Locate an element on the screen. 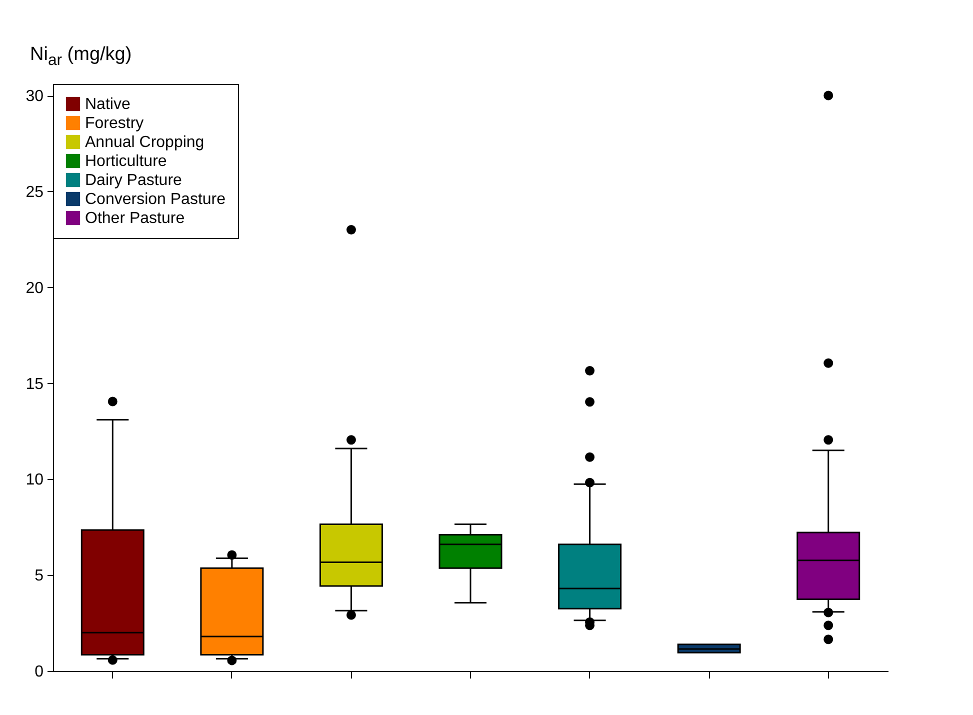  y-tick-label: 0 is located at coordinates (39, 672).